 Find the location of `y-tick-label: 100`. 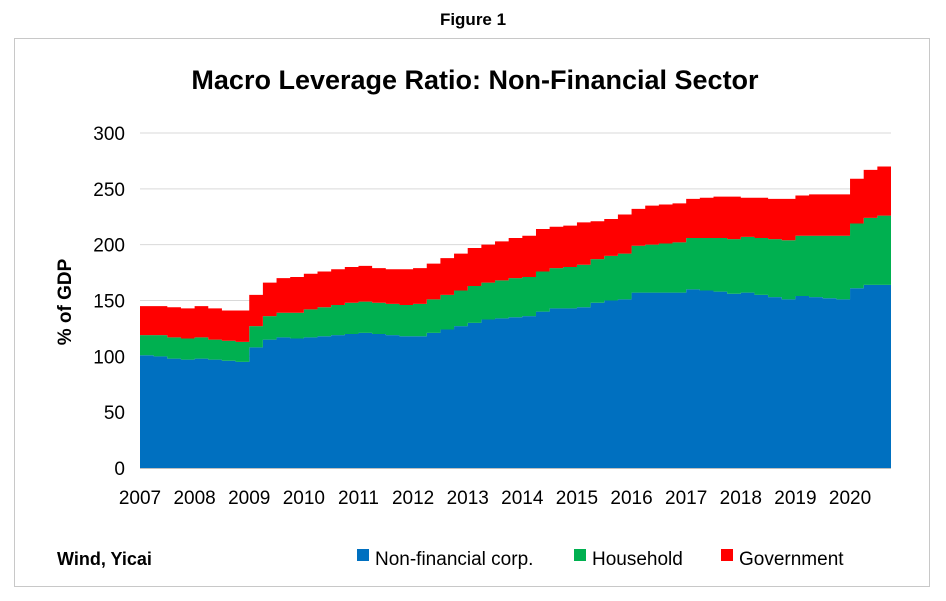

y-tick-label: 100 is located at coordinates (109, 357).